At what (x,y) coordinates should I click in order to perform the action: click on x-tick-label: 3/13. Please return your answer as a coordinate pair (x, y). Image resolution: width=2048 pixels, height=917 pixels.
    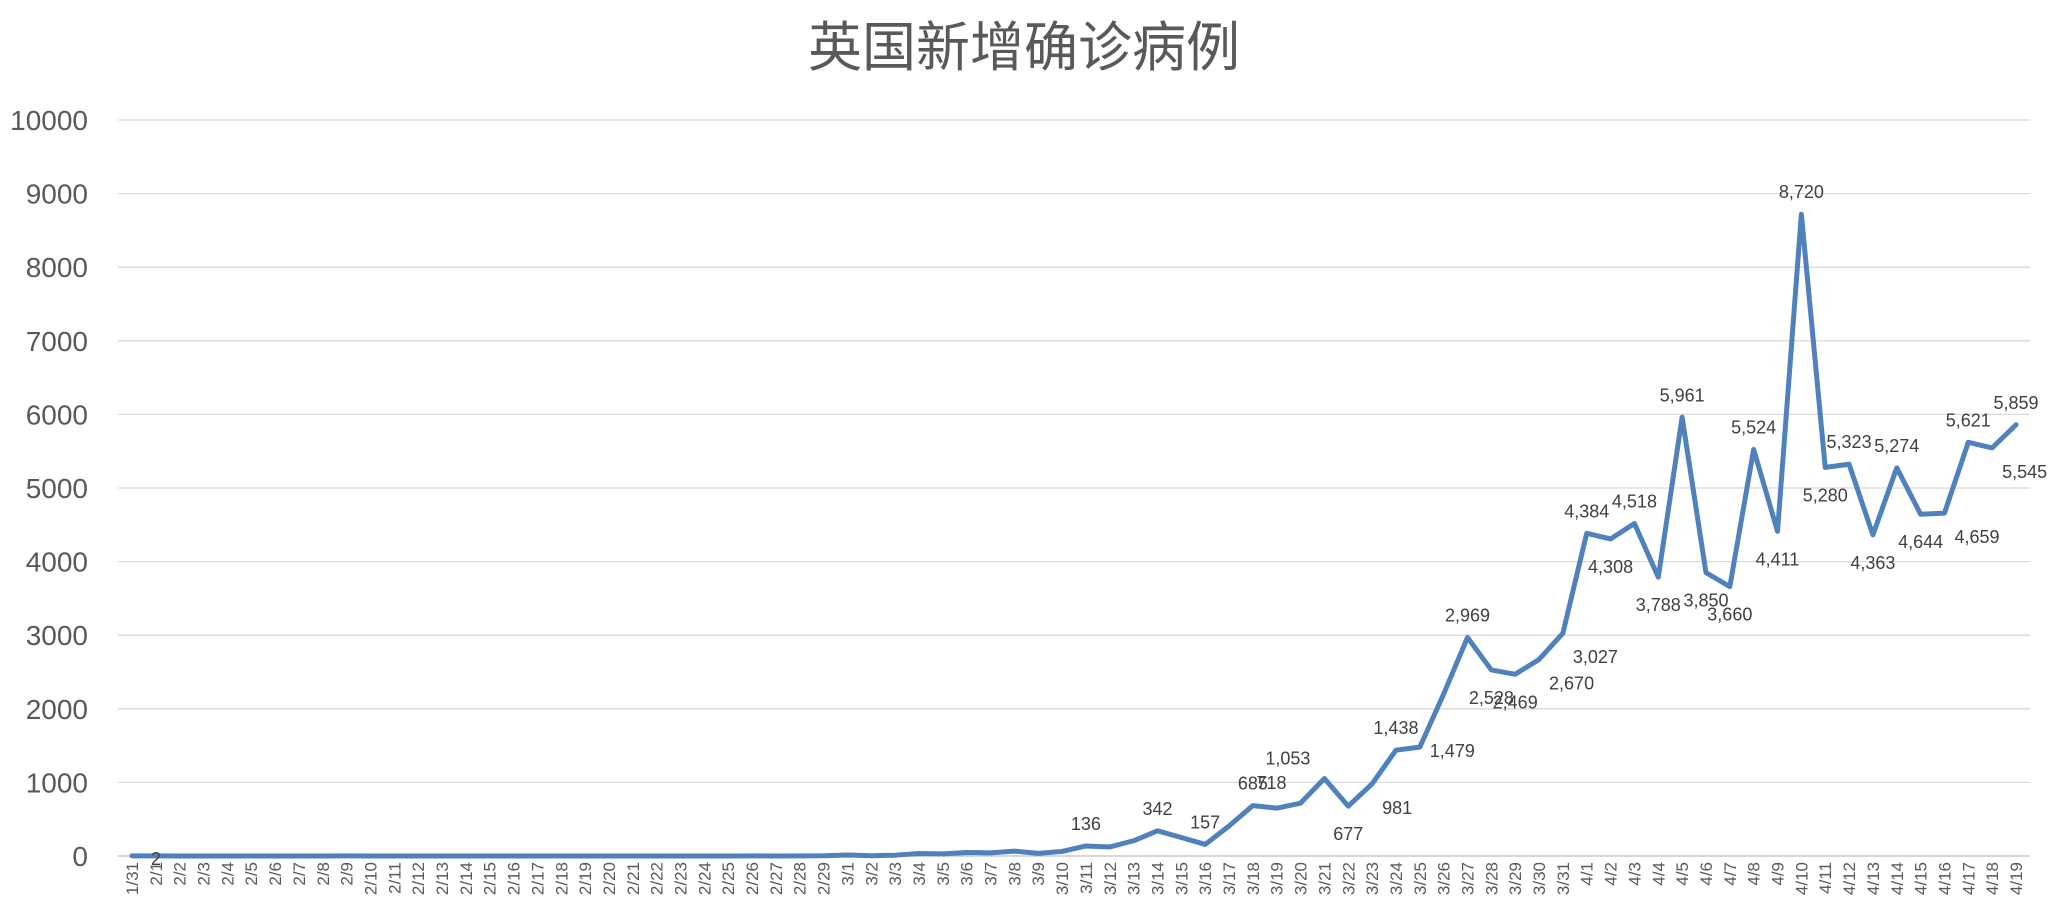
    Looking at the image, I should click on (1134, 878).